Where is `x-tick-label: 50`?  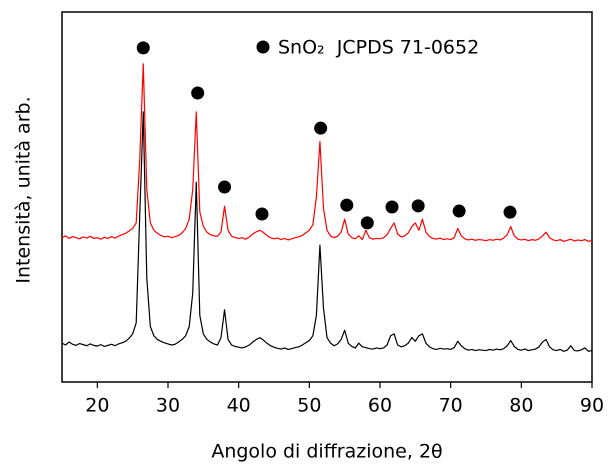 x-tick-label: 50 is located at coordinates (309, 406).